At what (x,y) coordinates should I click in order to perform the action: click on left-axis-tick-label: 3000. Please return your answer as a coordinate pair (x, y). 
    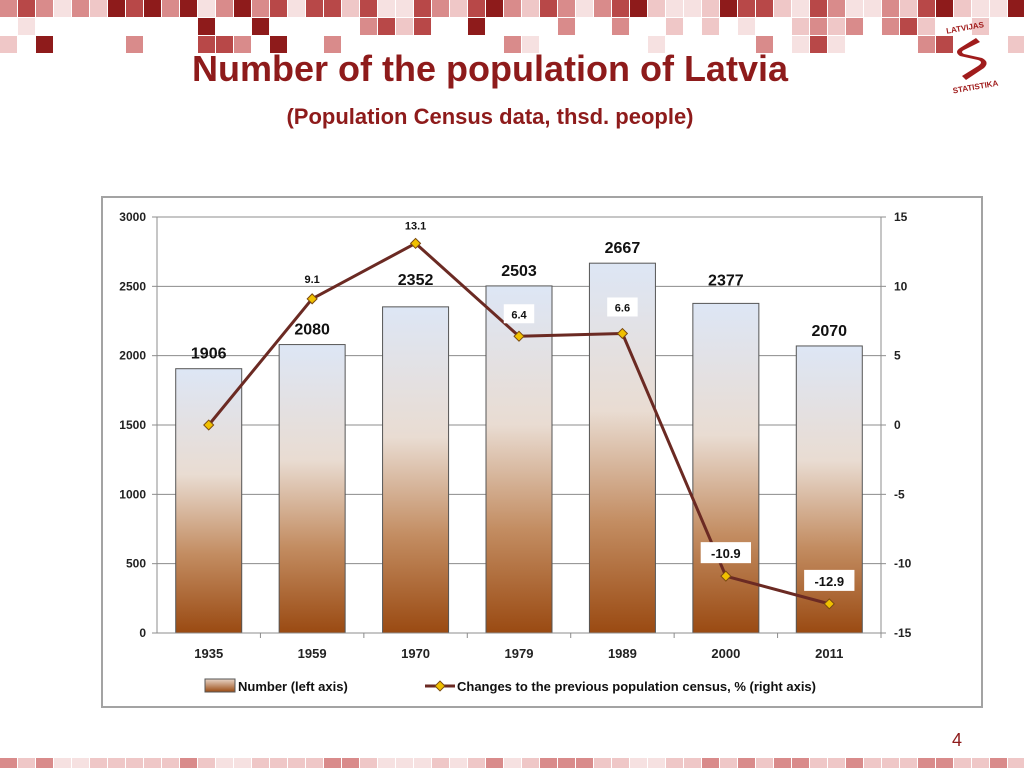
    Looking at the image, I should click on (132, 217).